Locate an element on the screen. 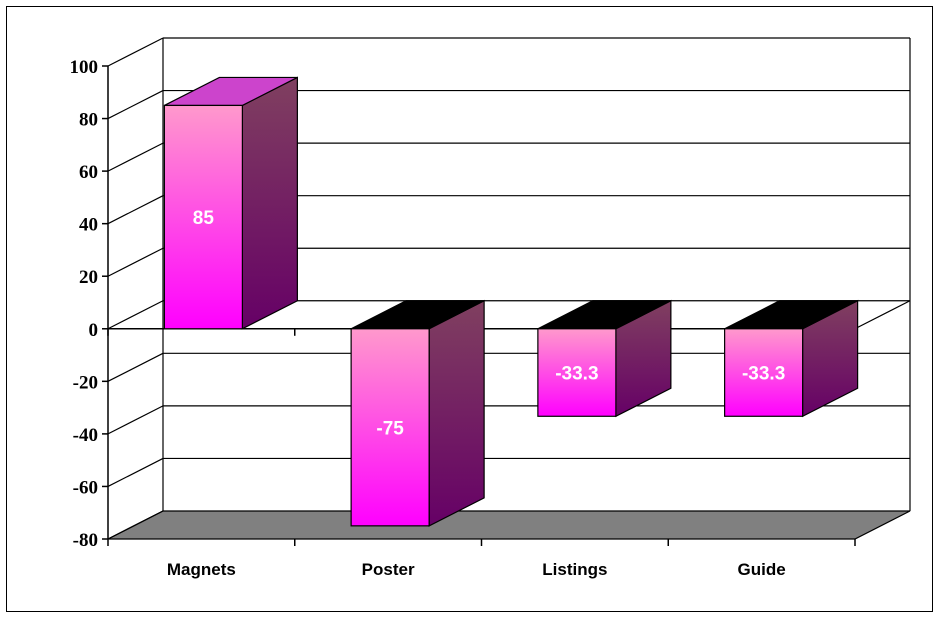 The width and height of the screenshot is (941, 618). bar-listings is located at coordinates (604, 358).